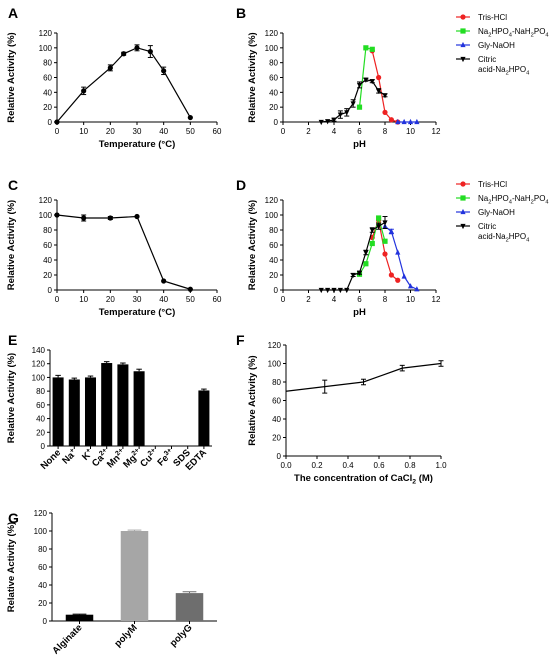  What do you see at coordinates (181, 635) in the screenshot?
I see `category-label: polyG` at bounding box center [181, 635].